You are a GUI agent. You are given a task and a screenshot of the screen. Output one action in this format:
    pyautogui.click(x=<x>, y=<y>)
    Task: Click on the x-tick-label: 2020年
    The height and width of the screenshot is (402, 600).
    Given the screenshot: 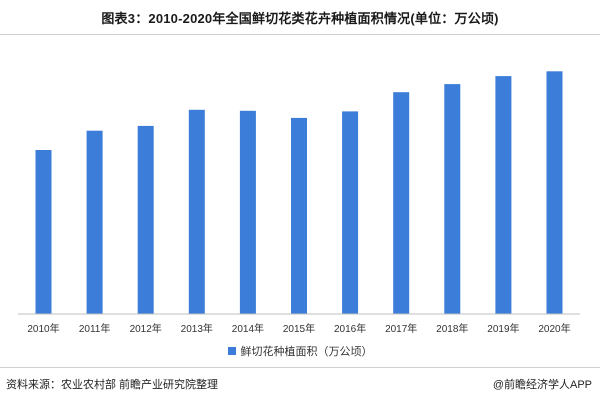 What is the action you would take?
    pyautogui.click(x=554, y=328)
    